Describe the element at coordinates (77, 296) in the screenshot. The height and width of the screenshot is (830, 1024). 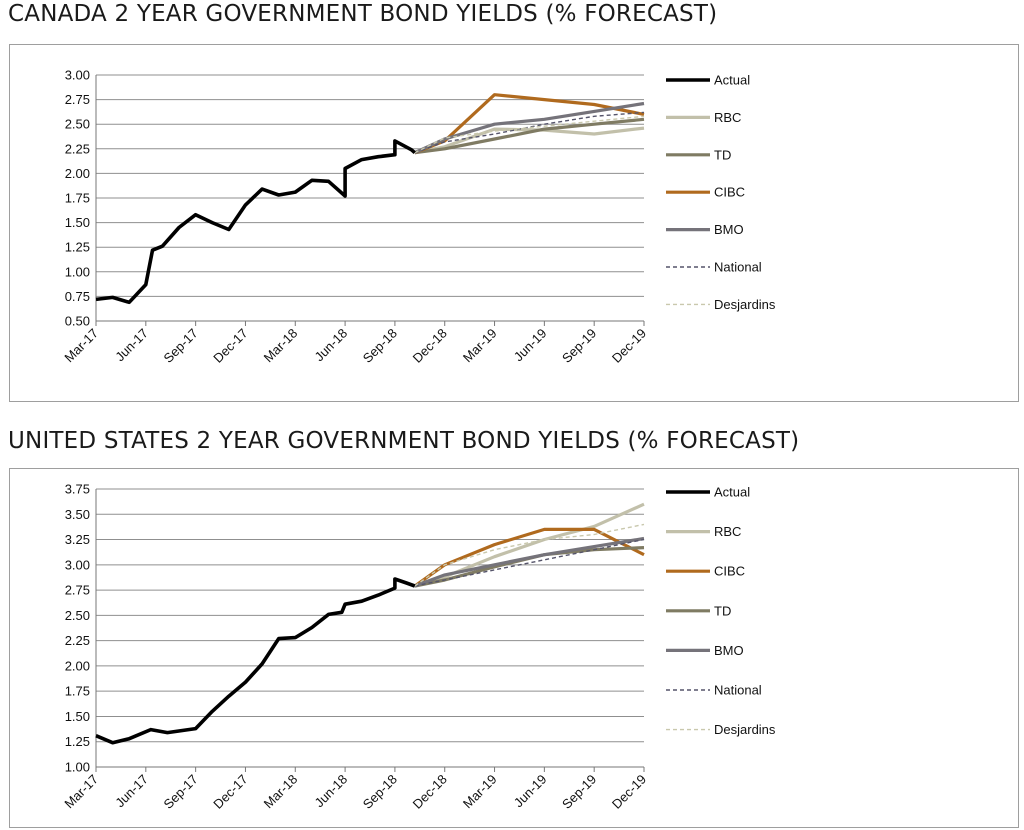
I see `y-tick-label: 0.75` at that location.